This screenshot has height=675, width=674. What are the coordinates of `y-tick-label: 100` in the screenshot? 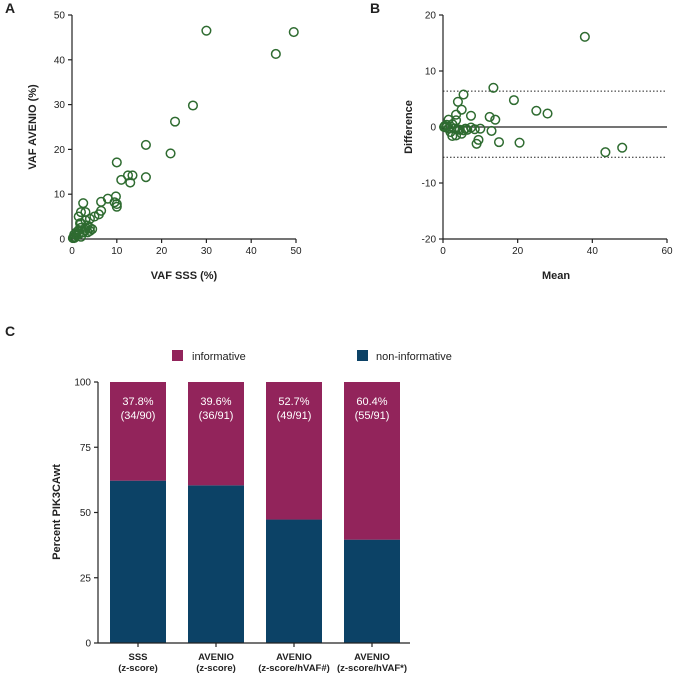 It's located at (82, 383).